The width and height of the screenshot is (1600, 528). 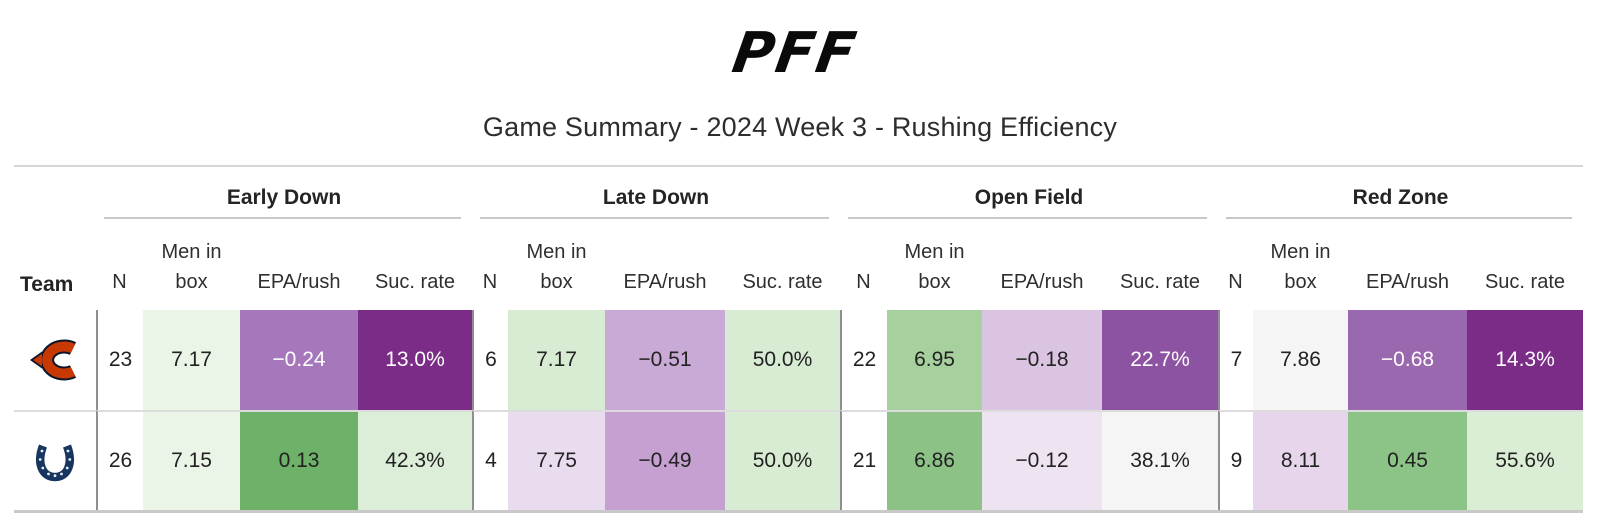 I want to click on group-header-early-down: Early Down, so click(x=284, y=193).